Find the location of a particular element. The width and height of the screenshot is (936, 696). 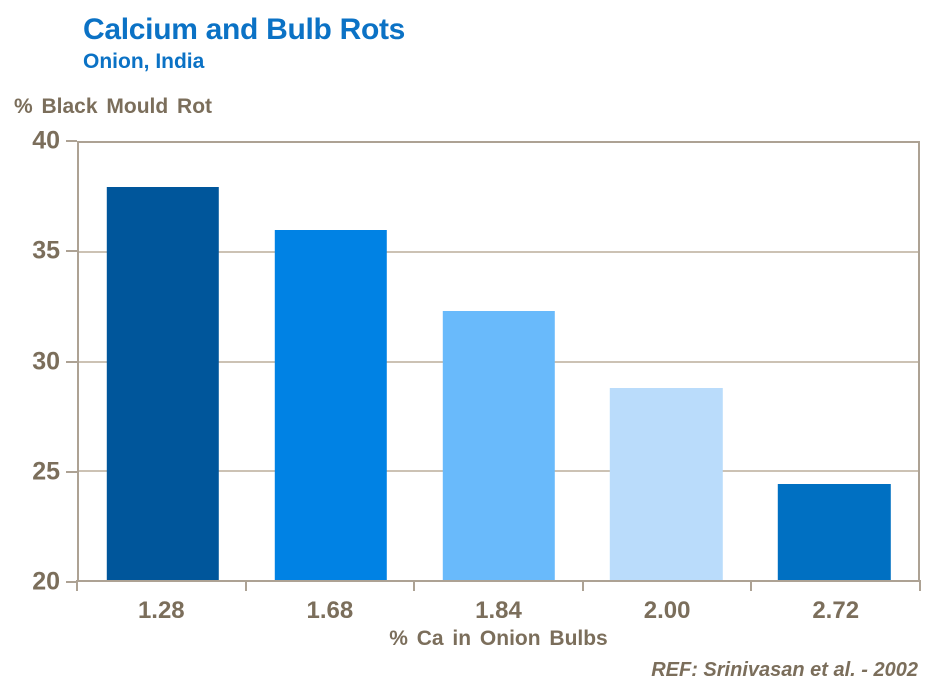

x-label-2.00: 2.00 is located at coordinates (667, 610).